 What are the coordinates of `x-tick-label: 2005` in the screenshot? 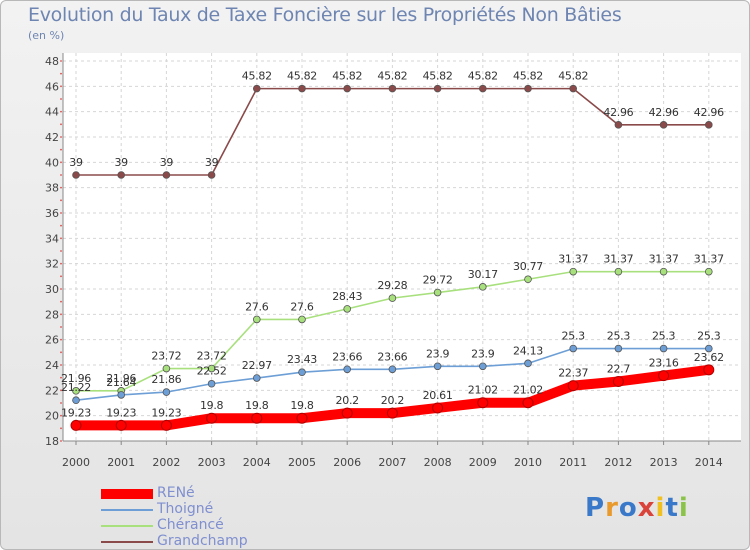 It's located at (302, 462).